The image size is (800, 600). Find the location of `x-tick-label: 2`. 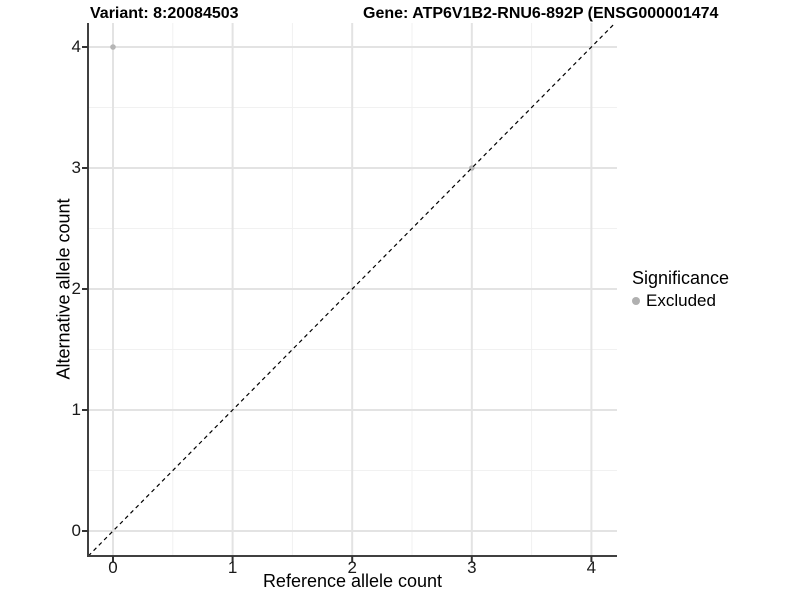

x-tick-label: 2 is located at coordinates (352, 567).